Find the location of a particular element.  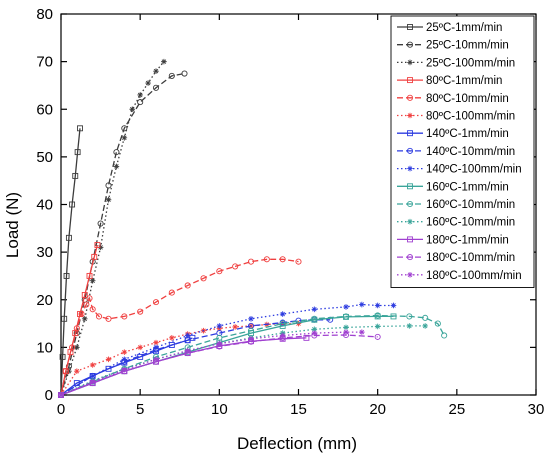

y-tick-label: 50 is located at coordinates (44, 157).